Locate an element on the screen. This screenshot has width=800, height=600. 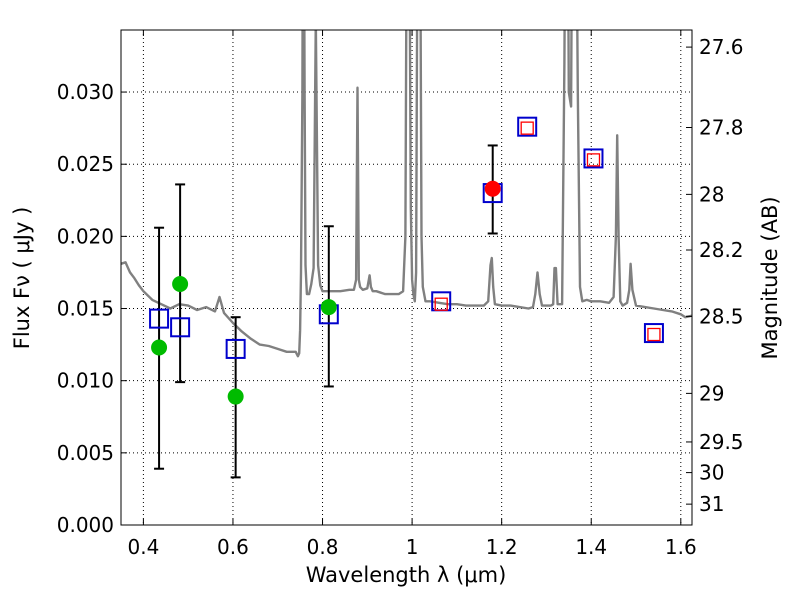
magnitude-tick-label: 27.8 is located at coordinates (721, 127).